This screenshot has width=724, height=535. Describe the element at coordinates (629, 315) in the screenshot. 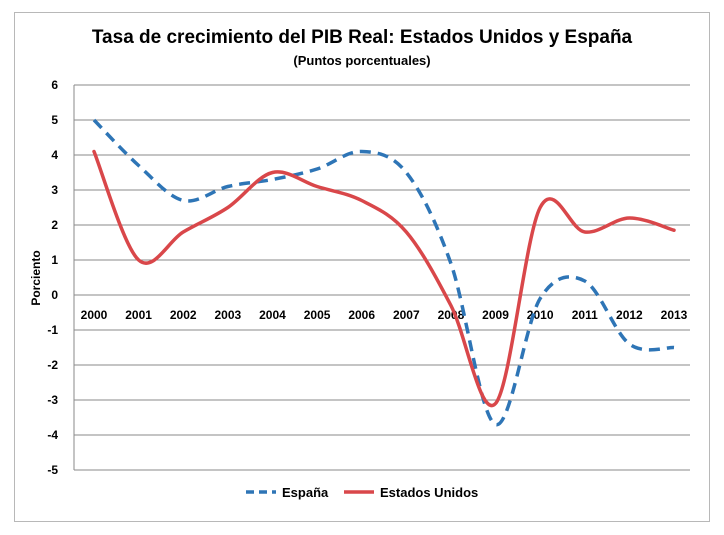

I see `x-tick-label: 2012` at that location.